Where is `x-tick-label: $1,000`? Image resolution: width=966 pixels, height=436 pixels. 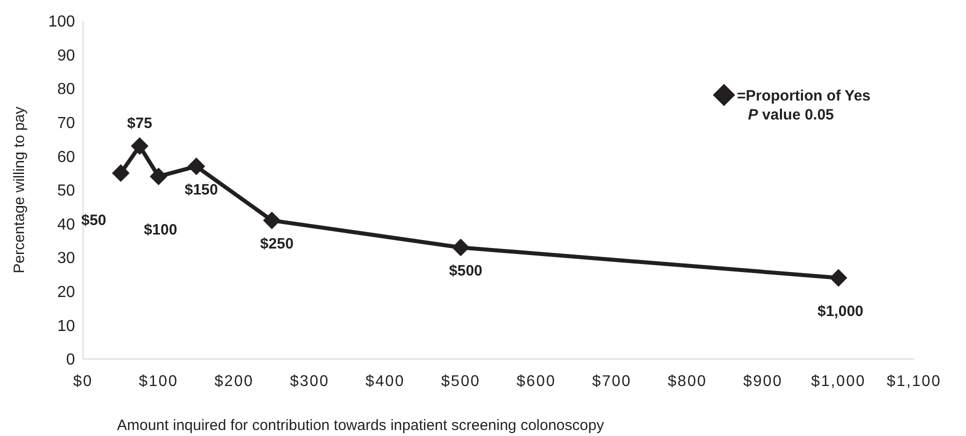
x-tick-label: $1,000 is located at coordinates (838, 381).